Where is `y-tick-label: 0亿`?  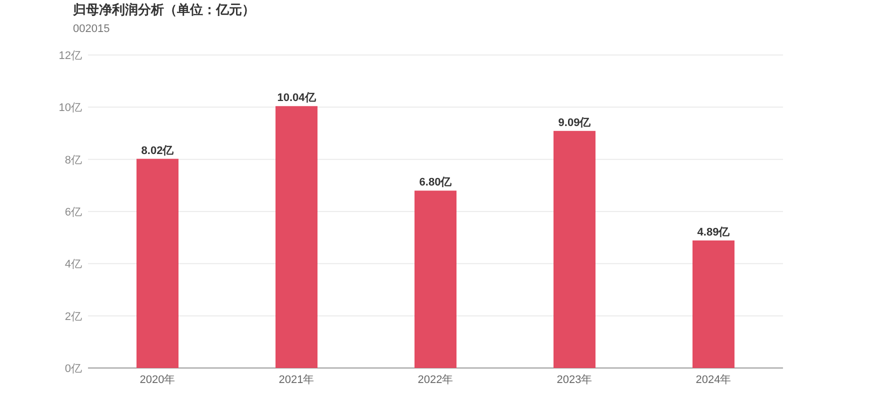
y-tick-label: 0亿 is located at coordinates (73, 369).